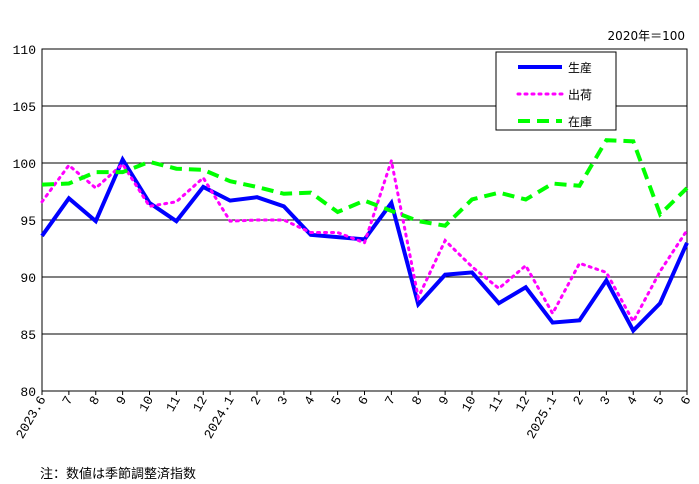  I want to click on y-tick-label: 95, so click(28, 221).